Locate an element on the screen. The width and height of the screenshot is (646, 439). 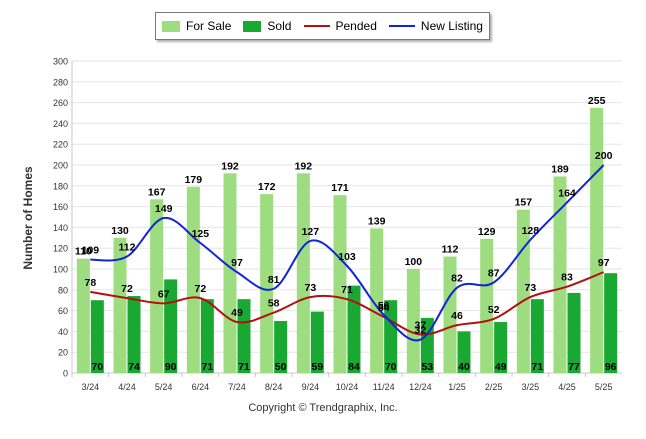
data-label-pended: 78 is located at coordinates (90, 283).